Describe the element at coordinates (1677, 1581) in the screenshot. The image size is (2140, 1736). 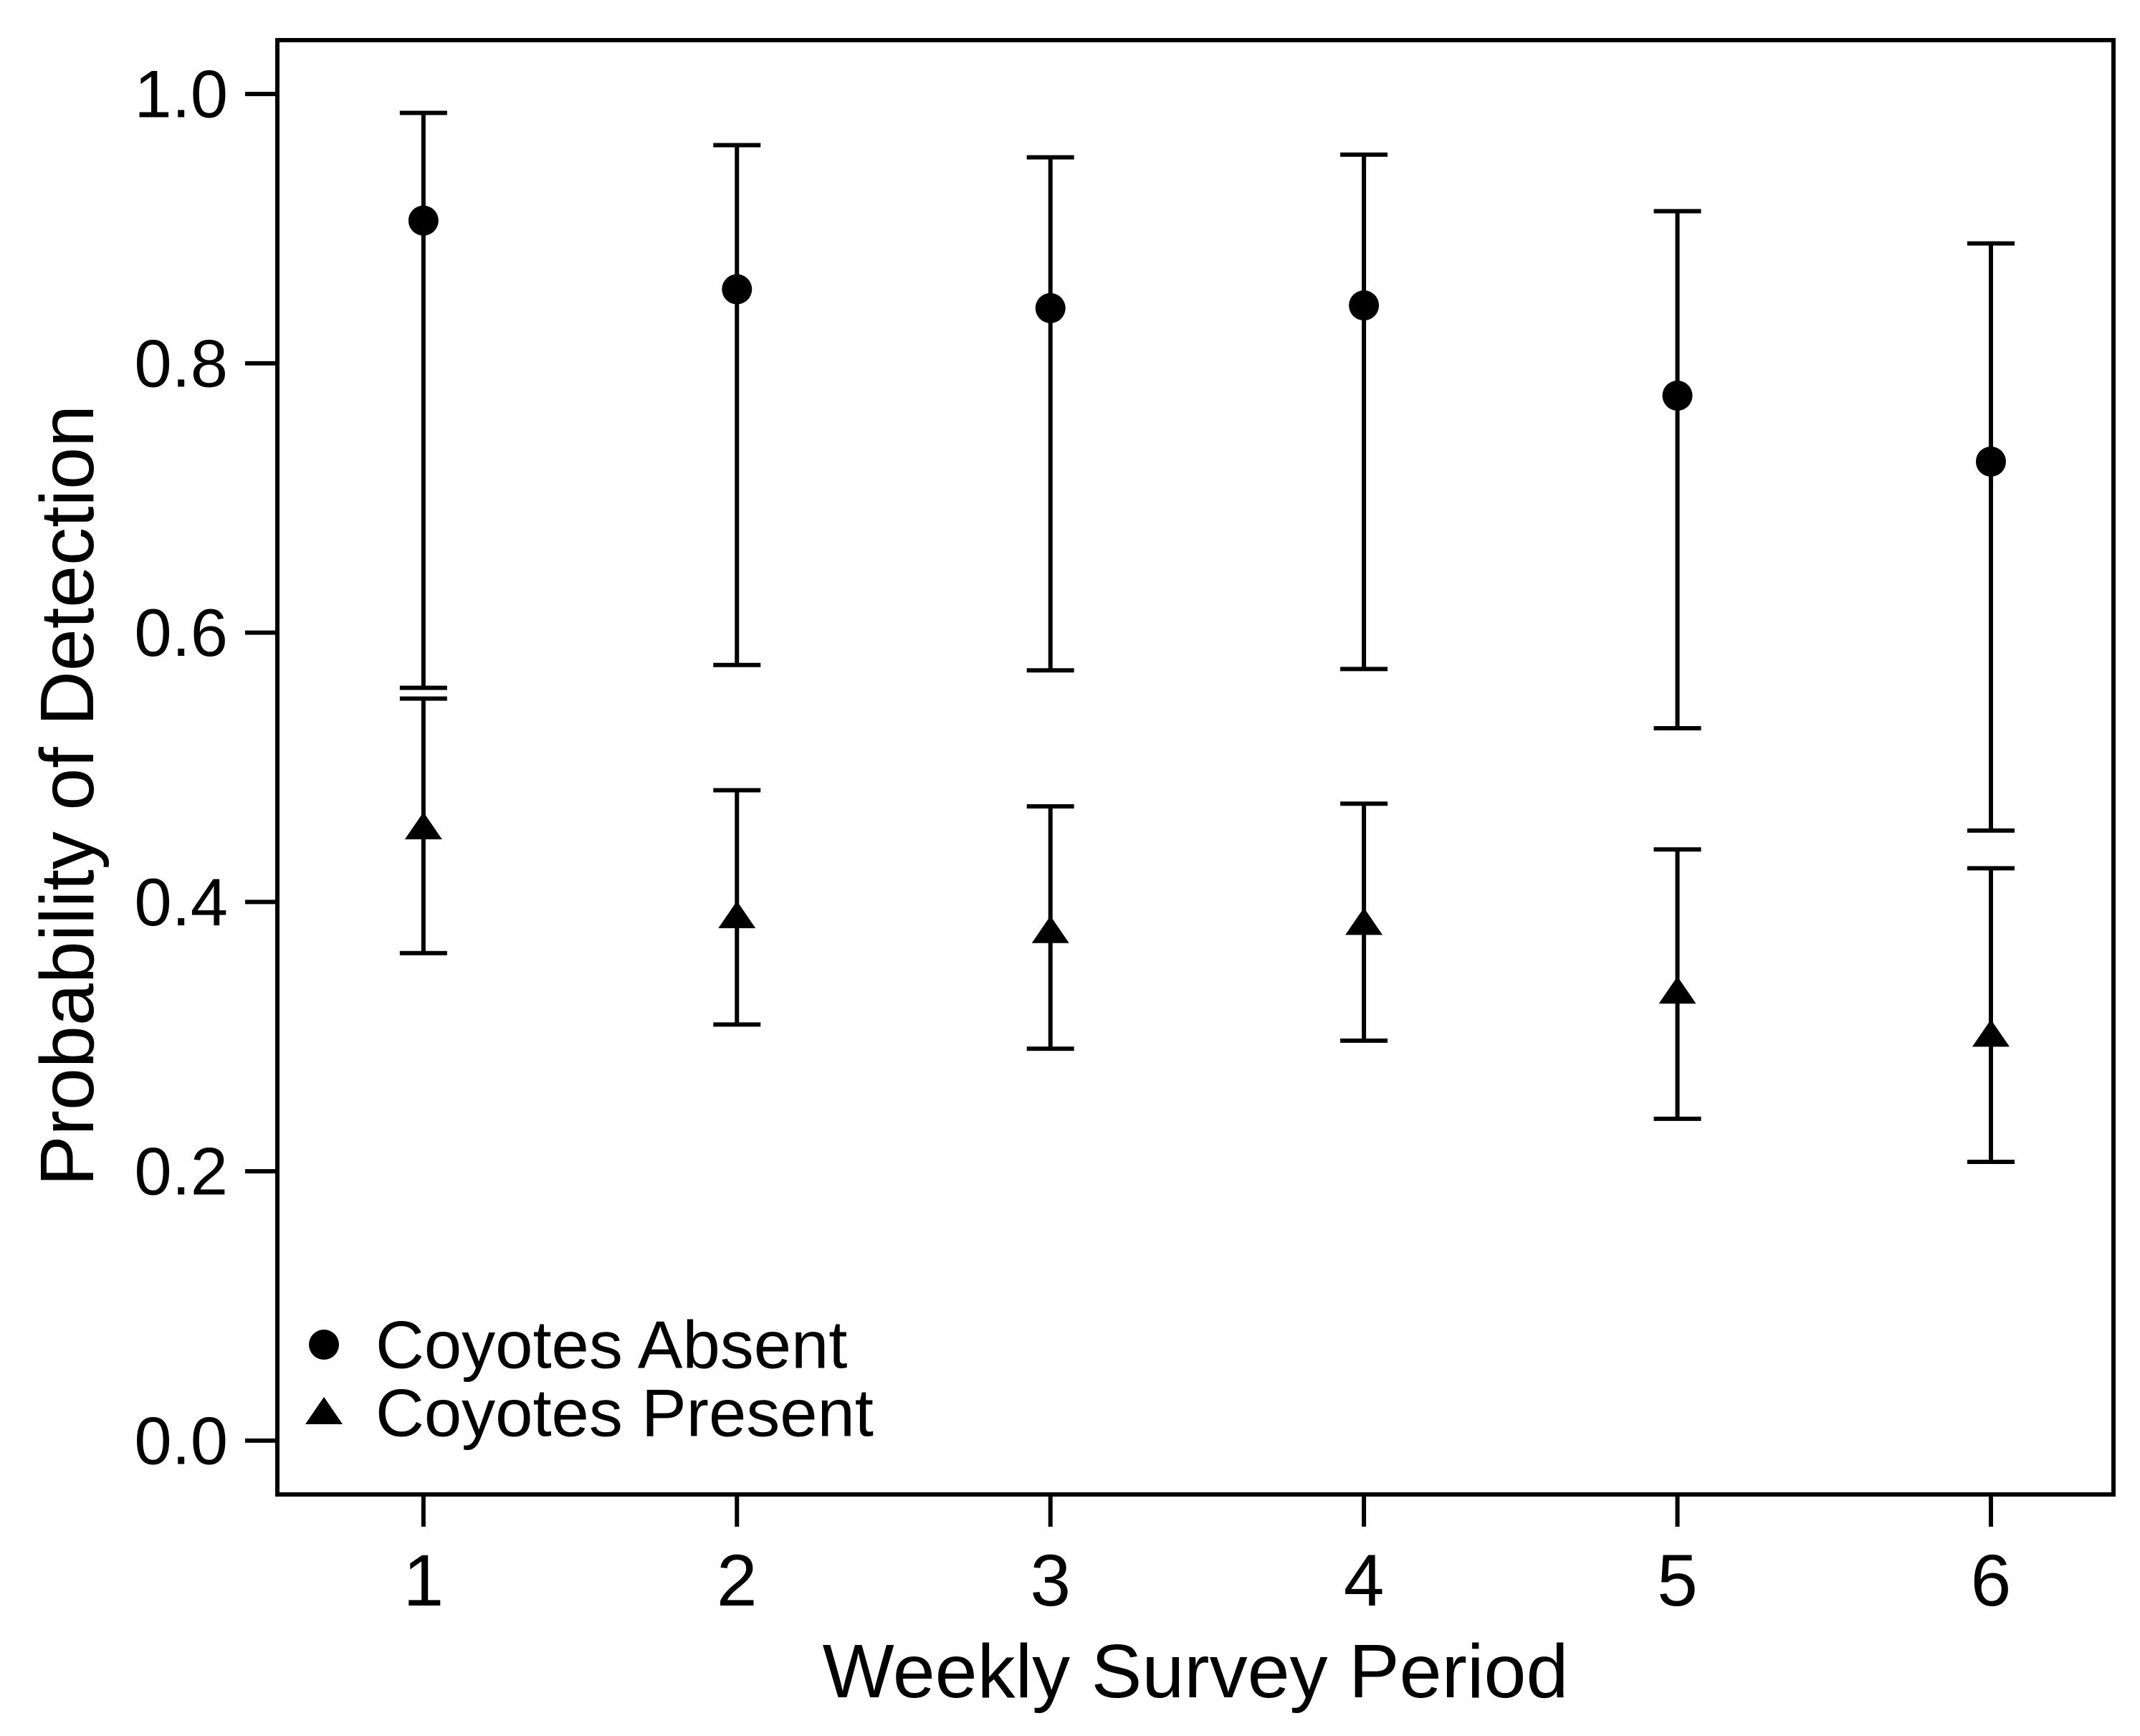
I see `x-tick-label: 5` at that location.